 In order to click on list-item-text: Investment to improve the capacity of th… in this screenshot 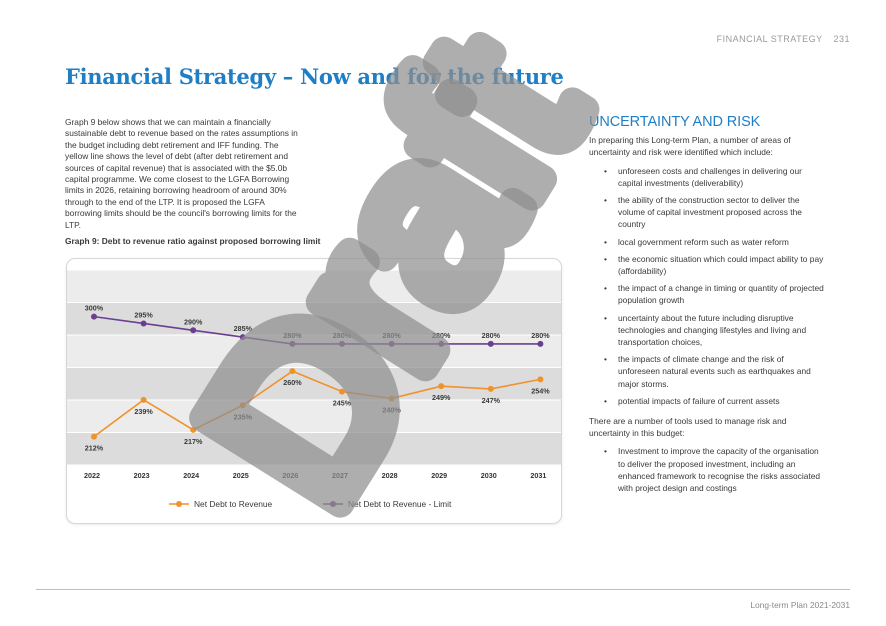, I will do `click(719, 470)`.